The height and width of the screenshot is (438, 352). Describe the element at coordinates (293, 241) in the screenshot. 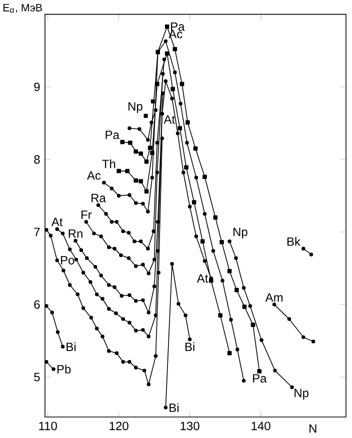

I see `annotation: Bk` at that location.